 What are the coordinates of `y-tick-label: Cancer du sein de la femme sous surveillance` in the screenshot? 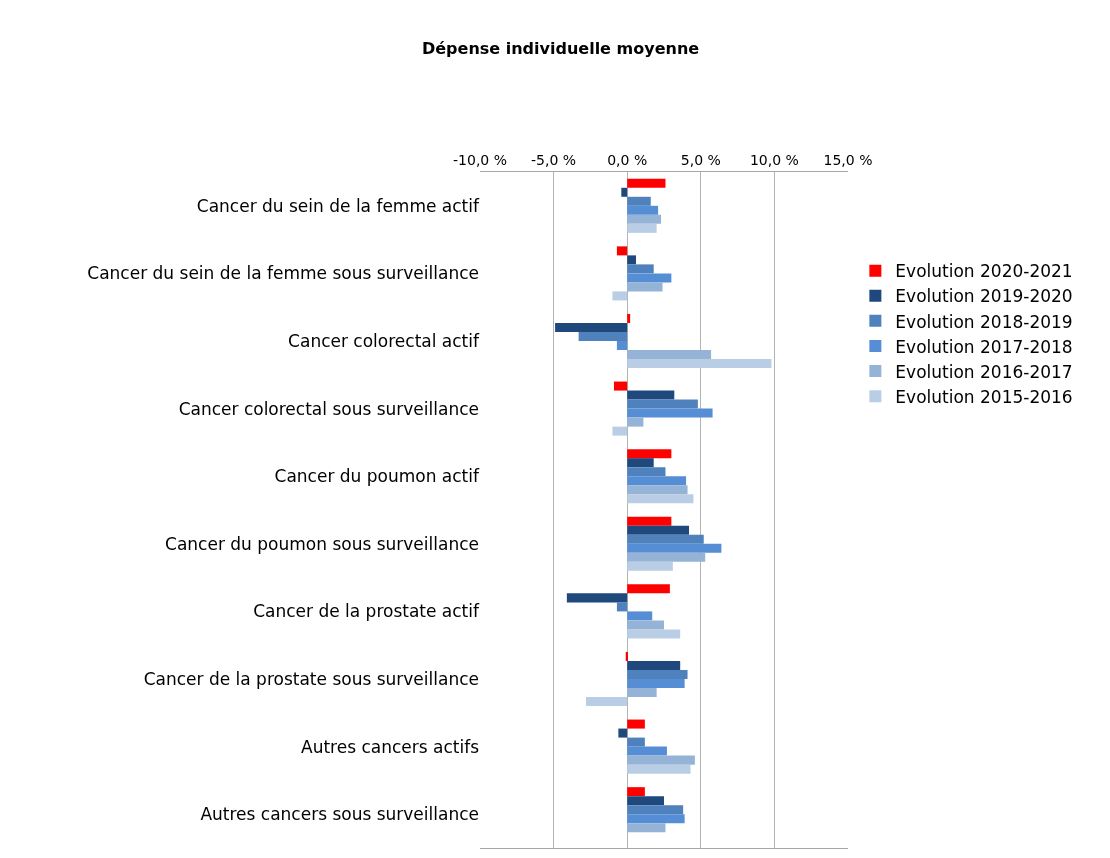 It's located at (283, 273).